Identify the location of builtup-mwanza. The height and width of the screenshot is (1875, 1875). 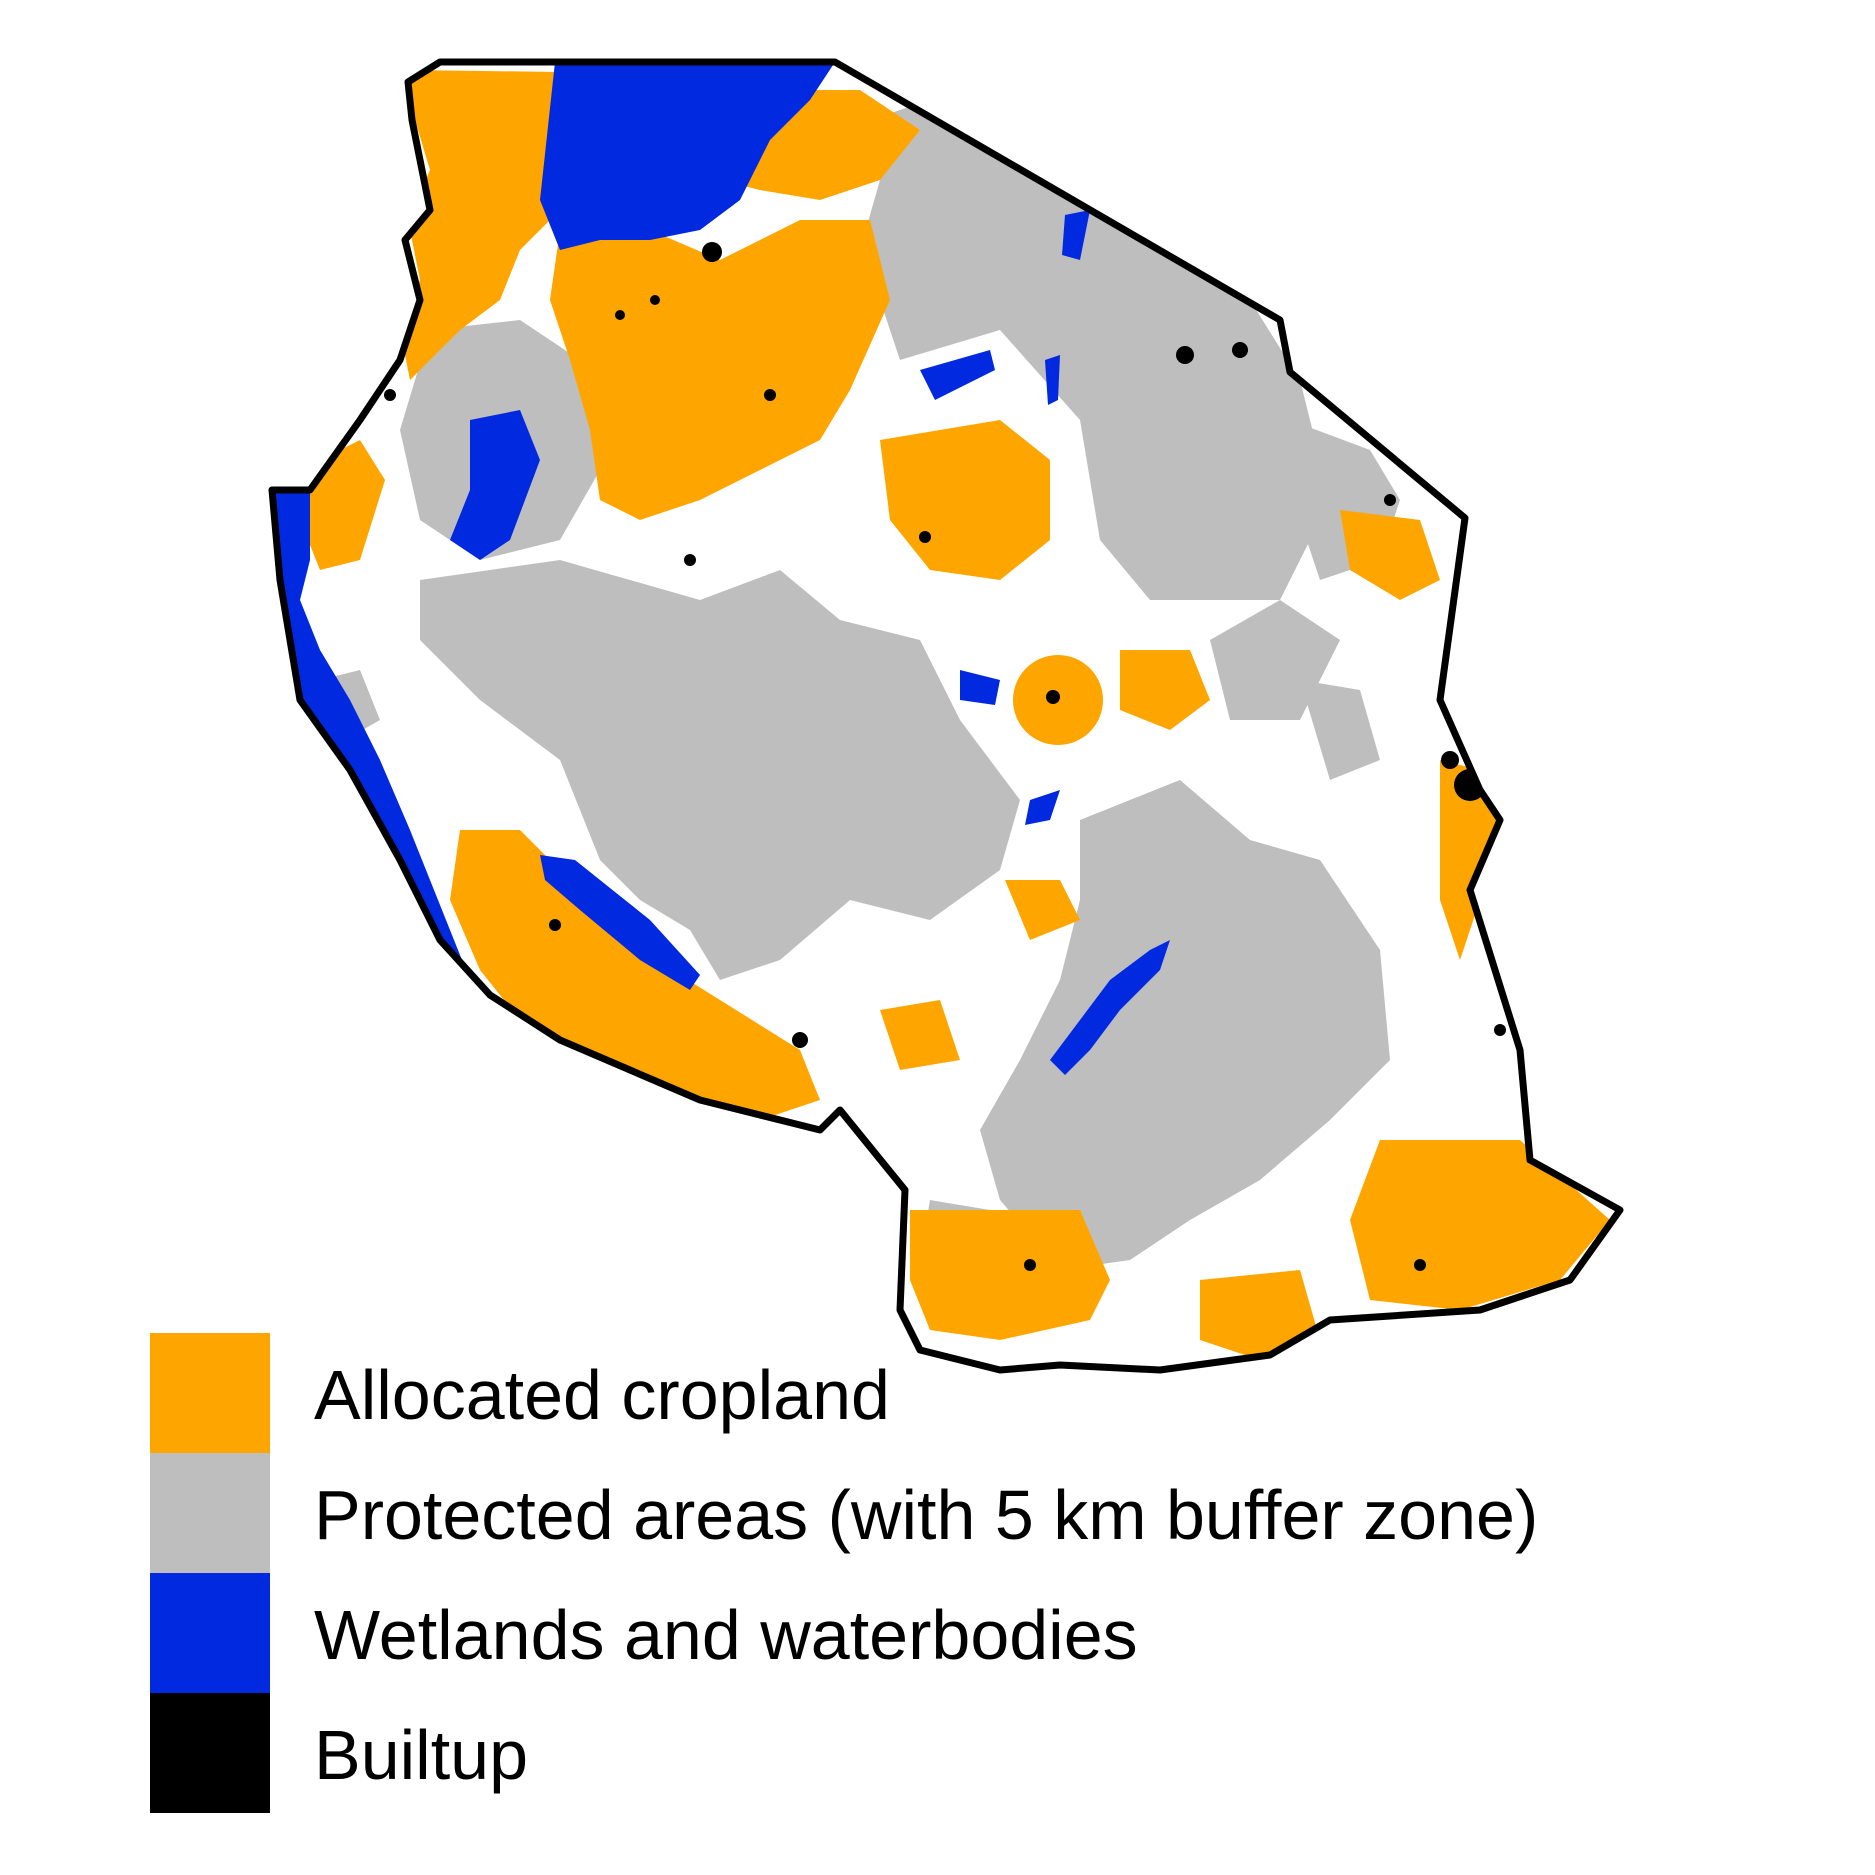
(712, 252).